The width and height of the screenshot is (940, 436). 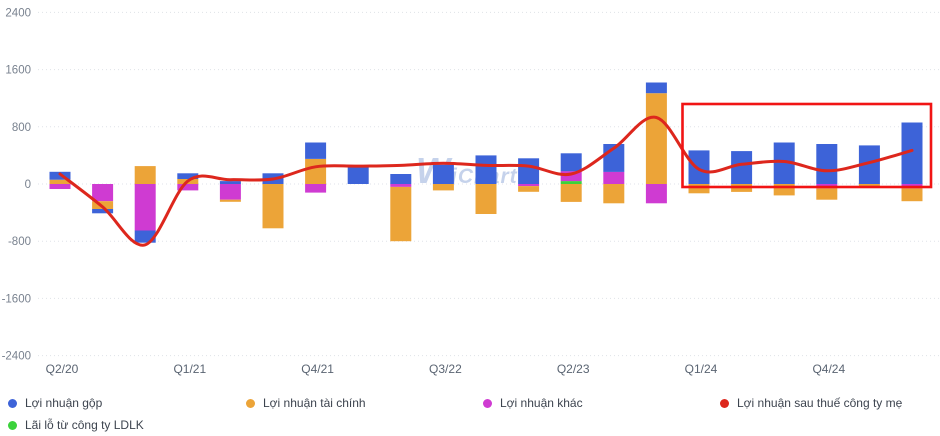 What do you see at coordinates (784, 163) in the screenshot?
I see `bar-segment-gross-profit: Q3/24 · Lợi nhuận gộp: 580` at bounding box center [784, 163].